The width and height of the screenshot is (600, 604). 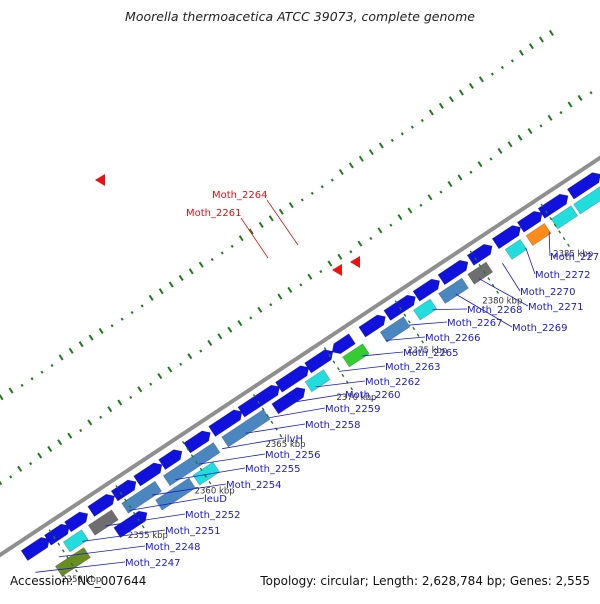 What do you see at coordinates (272, 469) in the screenshot?
I see `gene-label: Moth_2255` at bounding box center [272, 469].